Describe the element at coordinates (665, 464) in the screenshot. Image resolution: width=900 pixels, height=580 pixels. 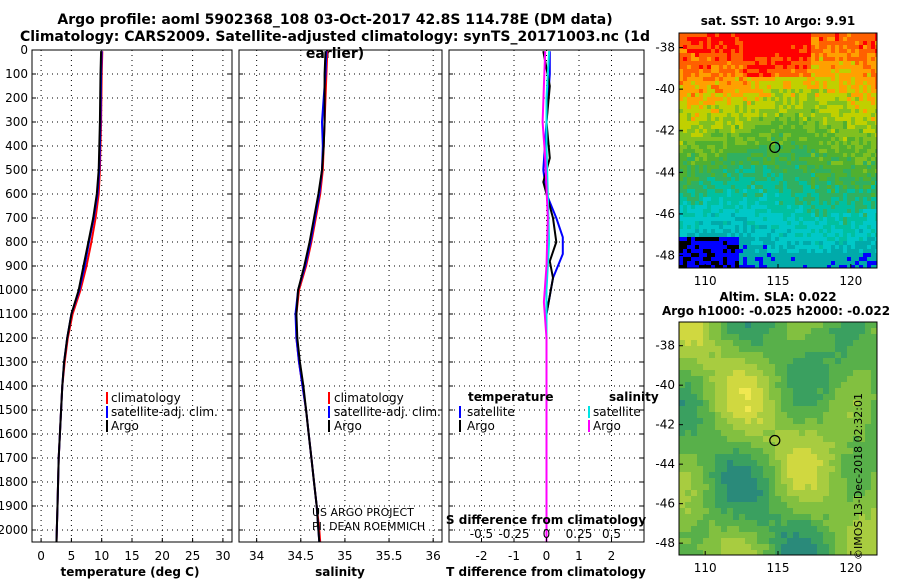
I see `map-y-tick-label: -44` at that location.